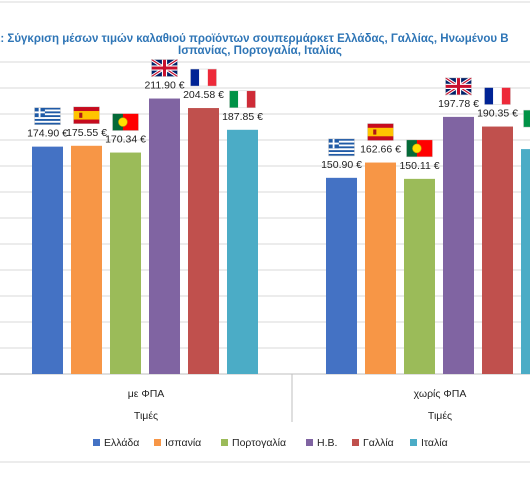 This screenshot has width=530, height=486. What do you see at coordinates (341, 165) in the screenshot?
I see `data-label: 150.90 €` at bounding box center [341, 165].